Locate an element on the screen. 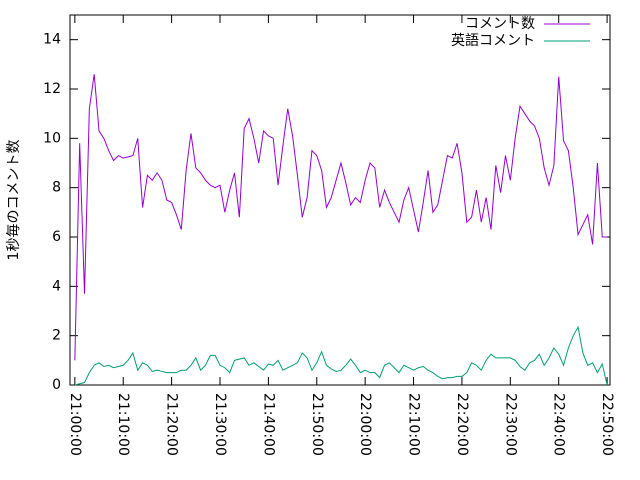  x-tick-label: 22:10:00 is located at coordinates (414, 424).